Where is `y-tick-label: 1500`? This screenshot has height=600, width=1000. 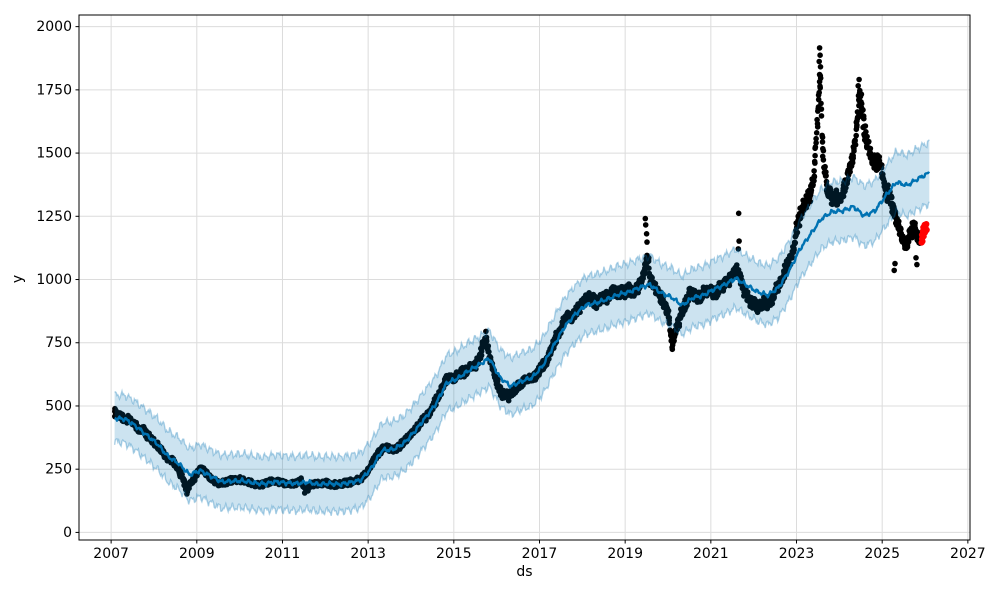 y-tick-label: 1500 is located at coordinates (54, 154).